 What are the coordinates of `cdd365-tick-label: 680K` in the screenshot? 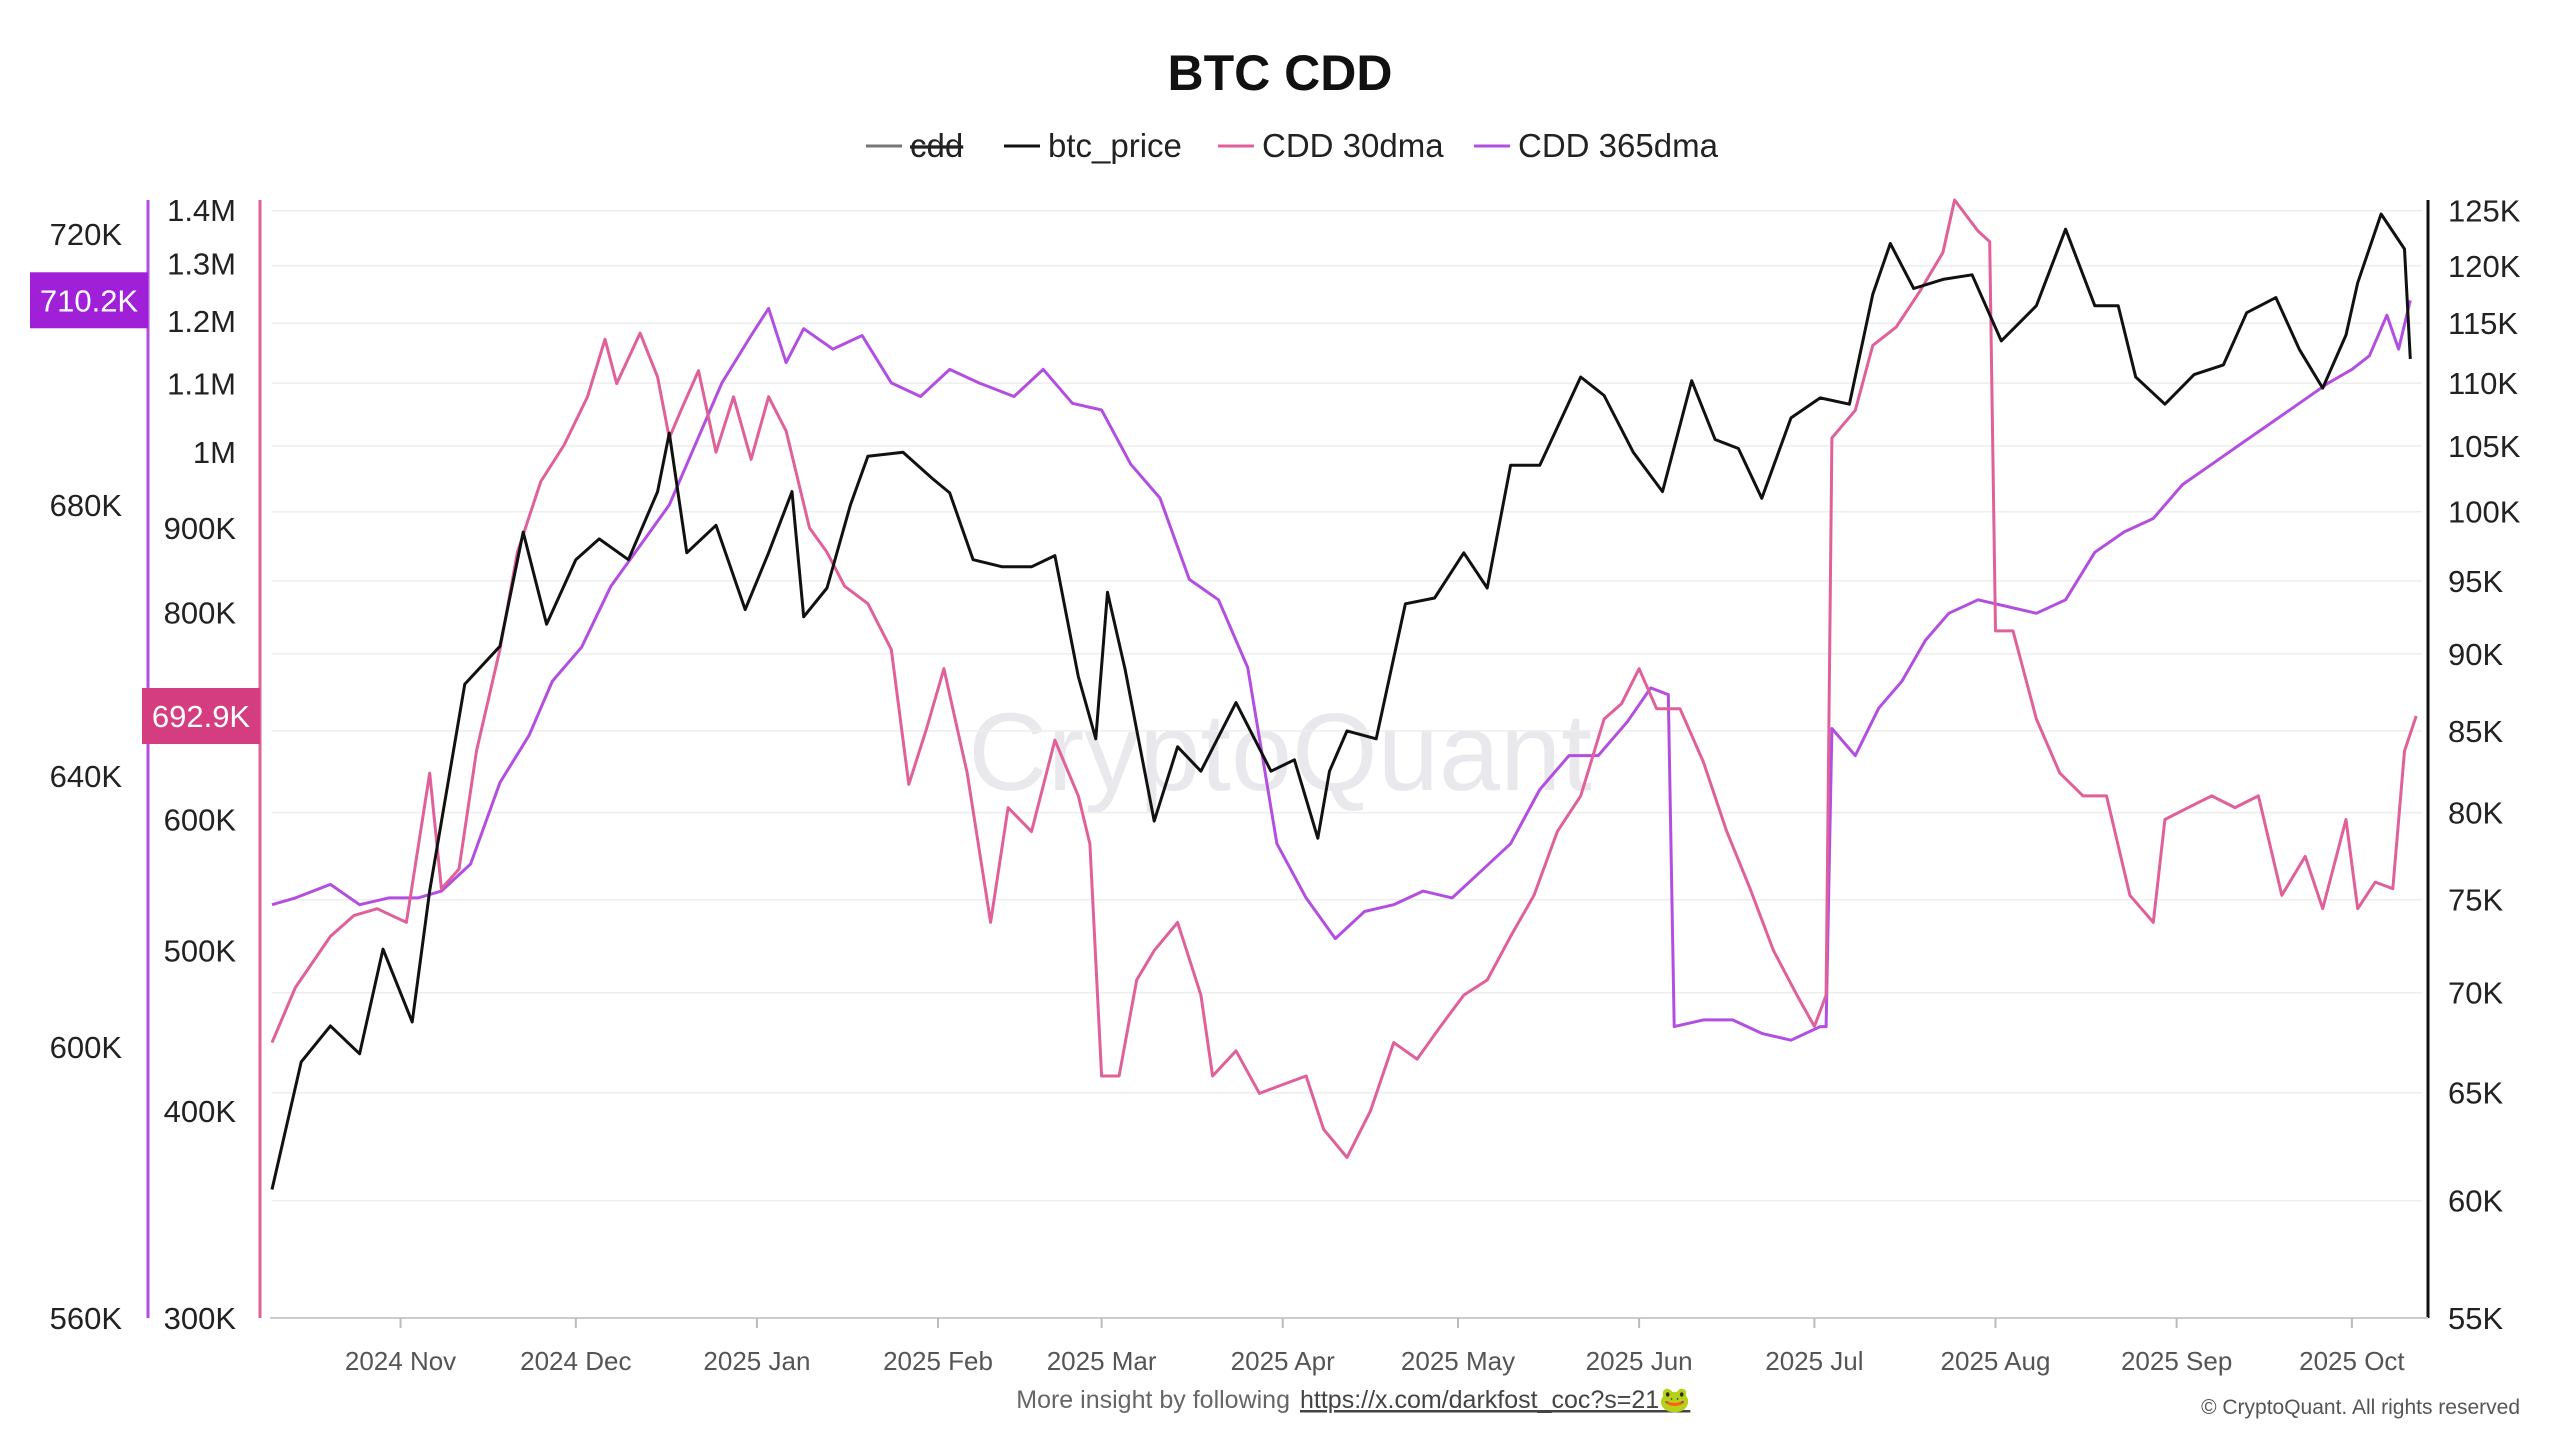 It's located at (86, 505).